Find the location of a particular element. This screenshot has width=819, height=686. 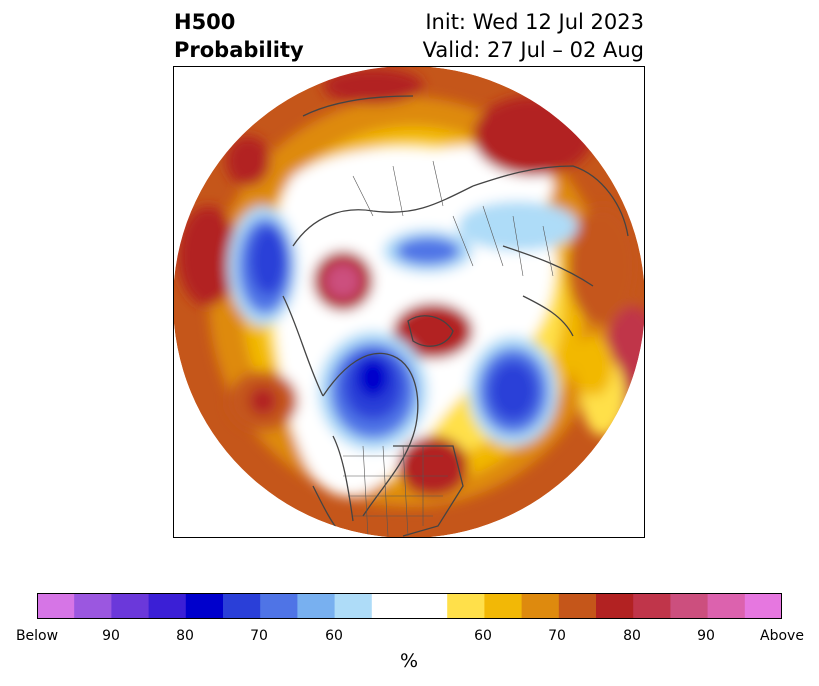

title-product: Probability is located at coordinates (239, 50).